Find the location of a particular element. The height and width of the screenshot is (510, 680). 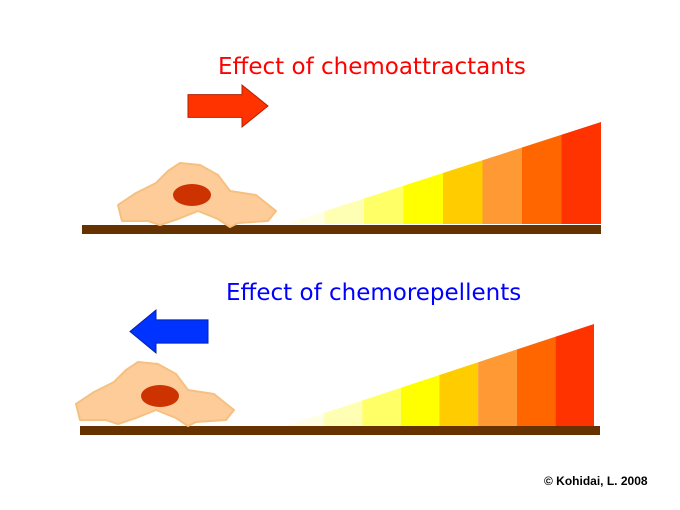

arrow-right-icon is located at coordinates (228, 106).